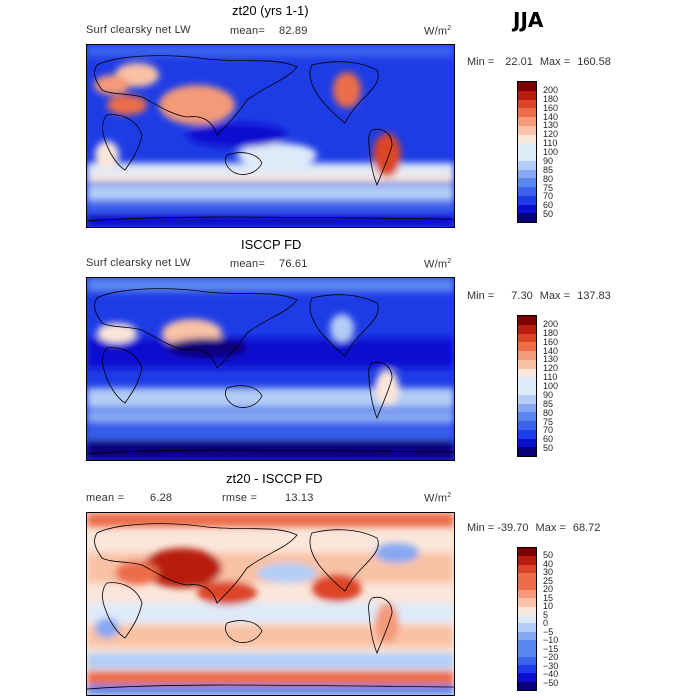 Image resolution: width=700 pixels, height=700 pixels. Describe the element at coordinates (138, 30) in the screenshot. I see `panel1-variable: Surf clearsky net LW` at that location.